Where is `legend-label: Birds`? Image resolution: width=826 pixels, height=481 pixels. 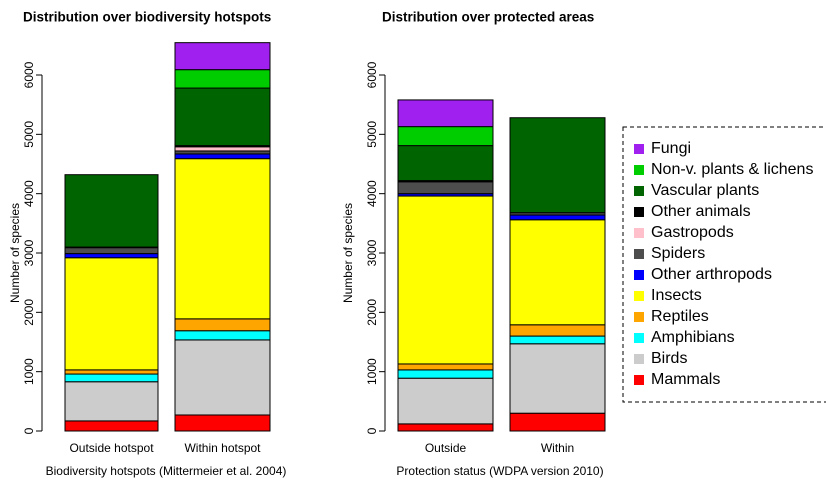
legend-label: Birds is located at coordinates (669, 358).